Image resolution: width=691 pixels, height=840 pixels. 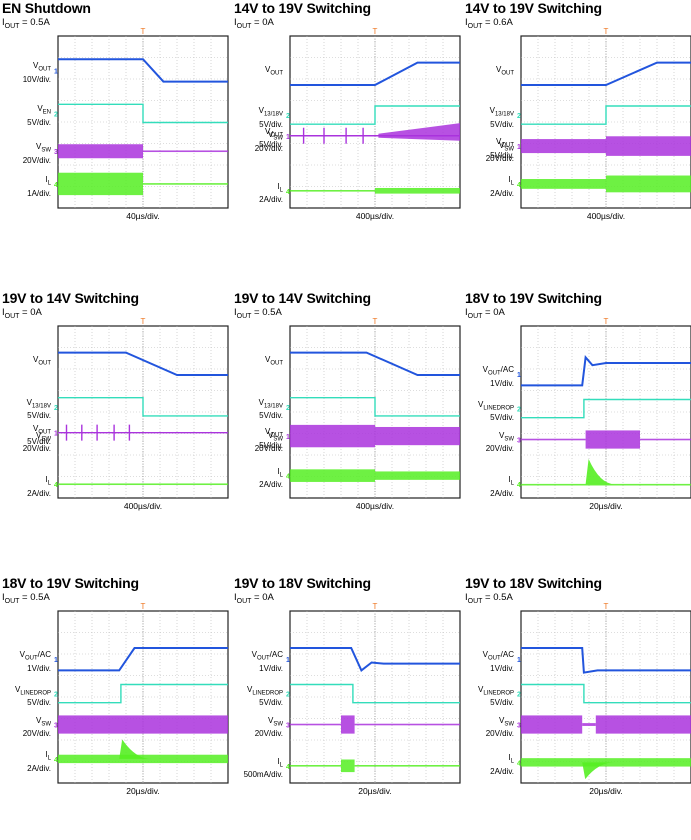 I want to click on trace-label: VEN 5V/div., so click(x=39, y=115).